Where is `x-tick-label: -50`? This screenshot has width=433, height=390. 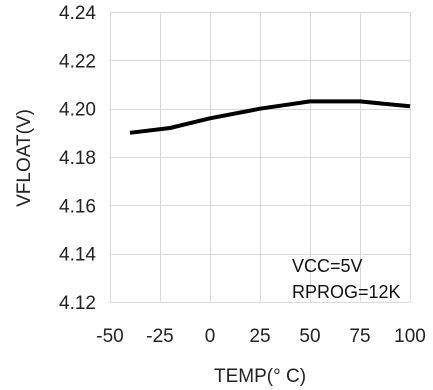 x-tick-label: -50 is located at coordinates (109, 336).